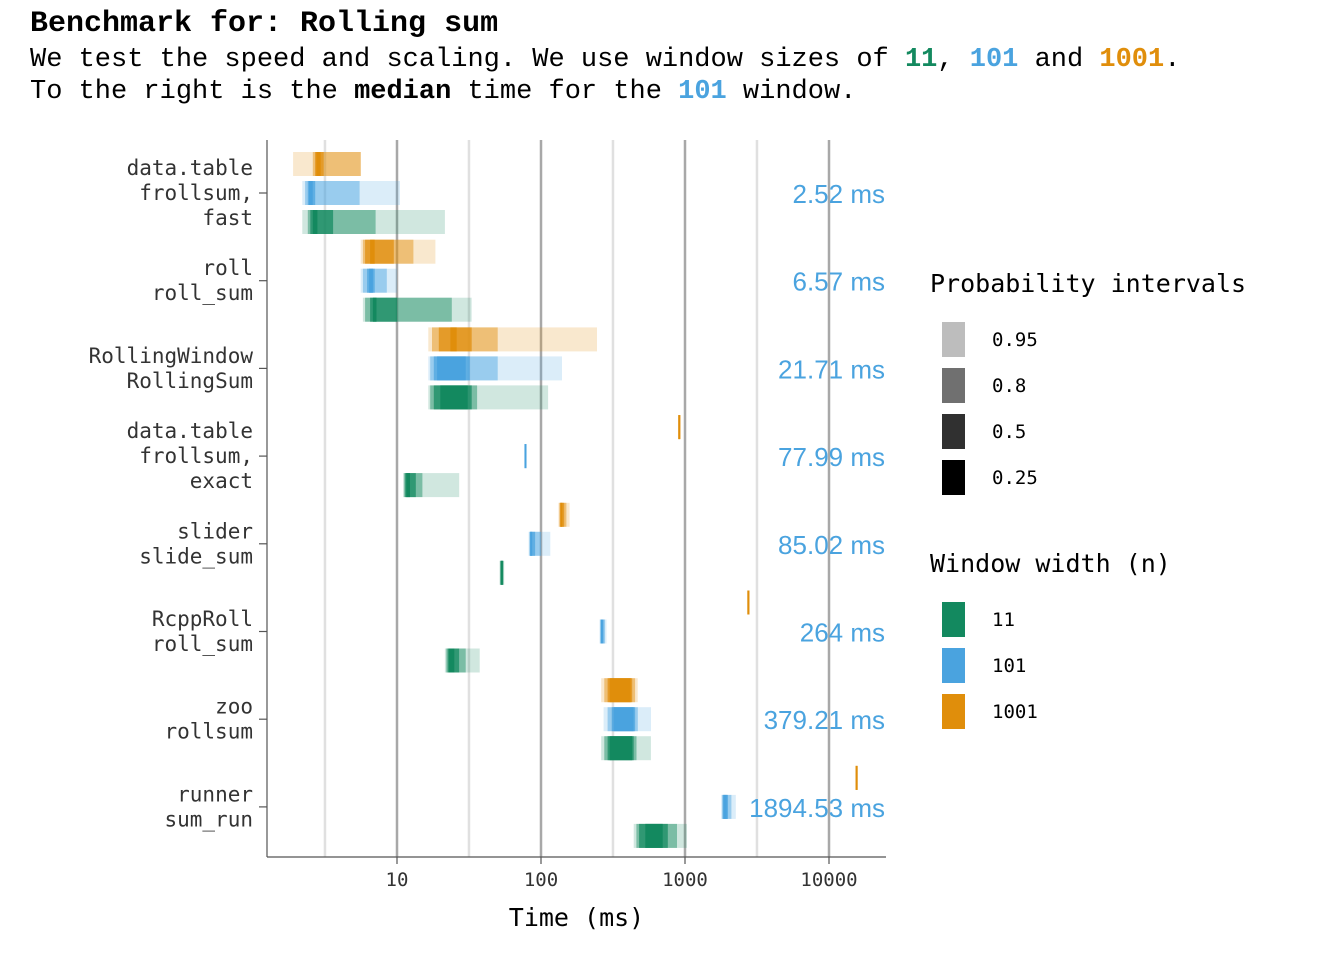  I want to click on bar-1-n101-p25, so click(371, 280).